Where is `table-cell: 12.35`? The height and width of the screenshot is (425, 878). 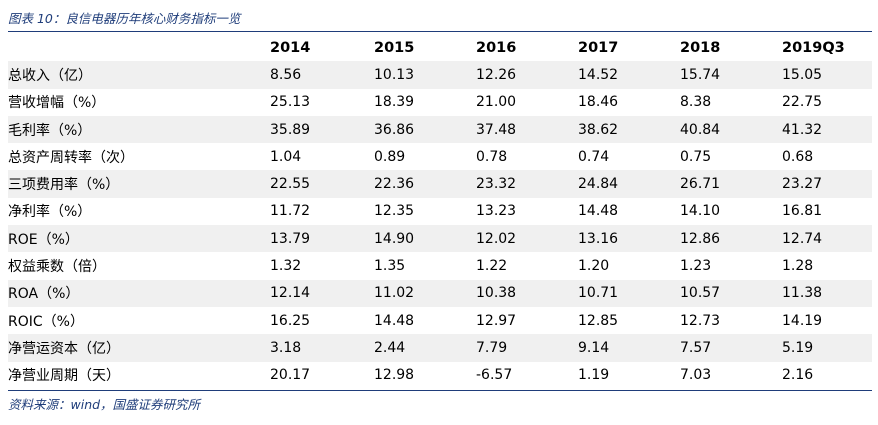
table-cell: 12.35 is located at coordinates (394, 211).